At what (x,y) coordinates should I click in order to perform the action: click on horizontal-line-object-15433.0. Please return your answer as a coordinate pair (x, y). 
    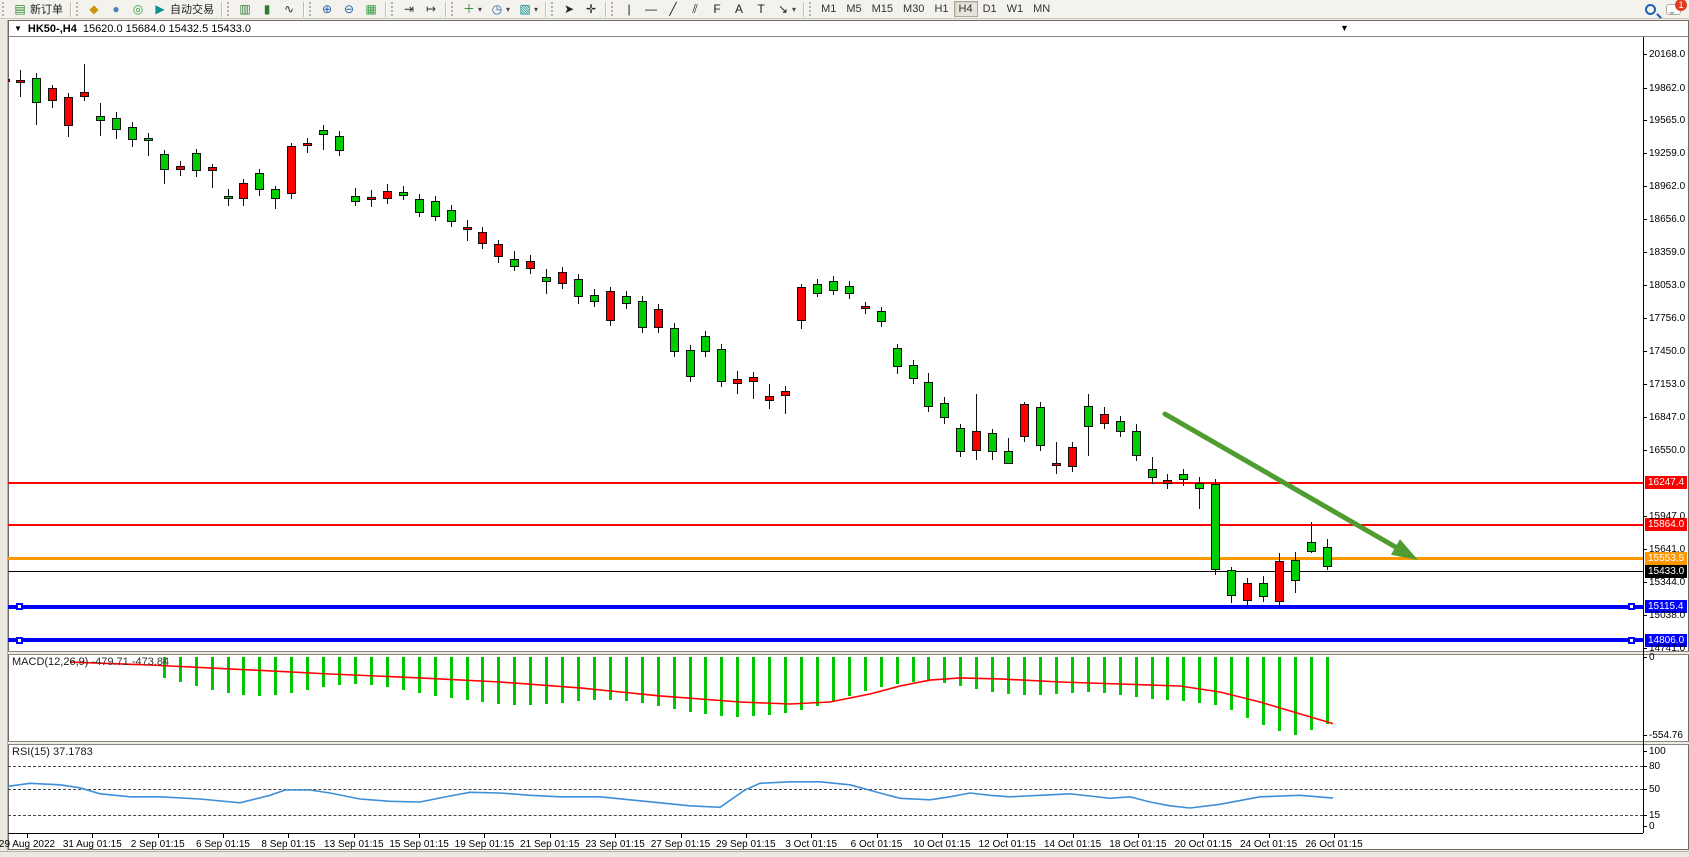
    Looking at the image, I should click on (825, 572).